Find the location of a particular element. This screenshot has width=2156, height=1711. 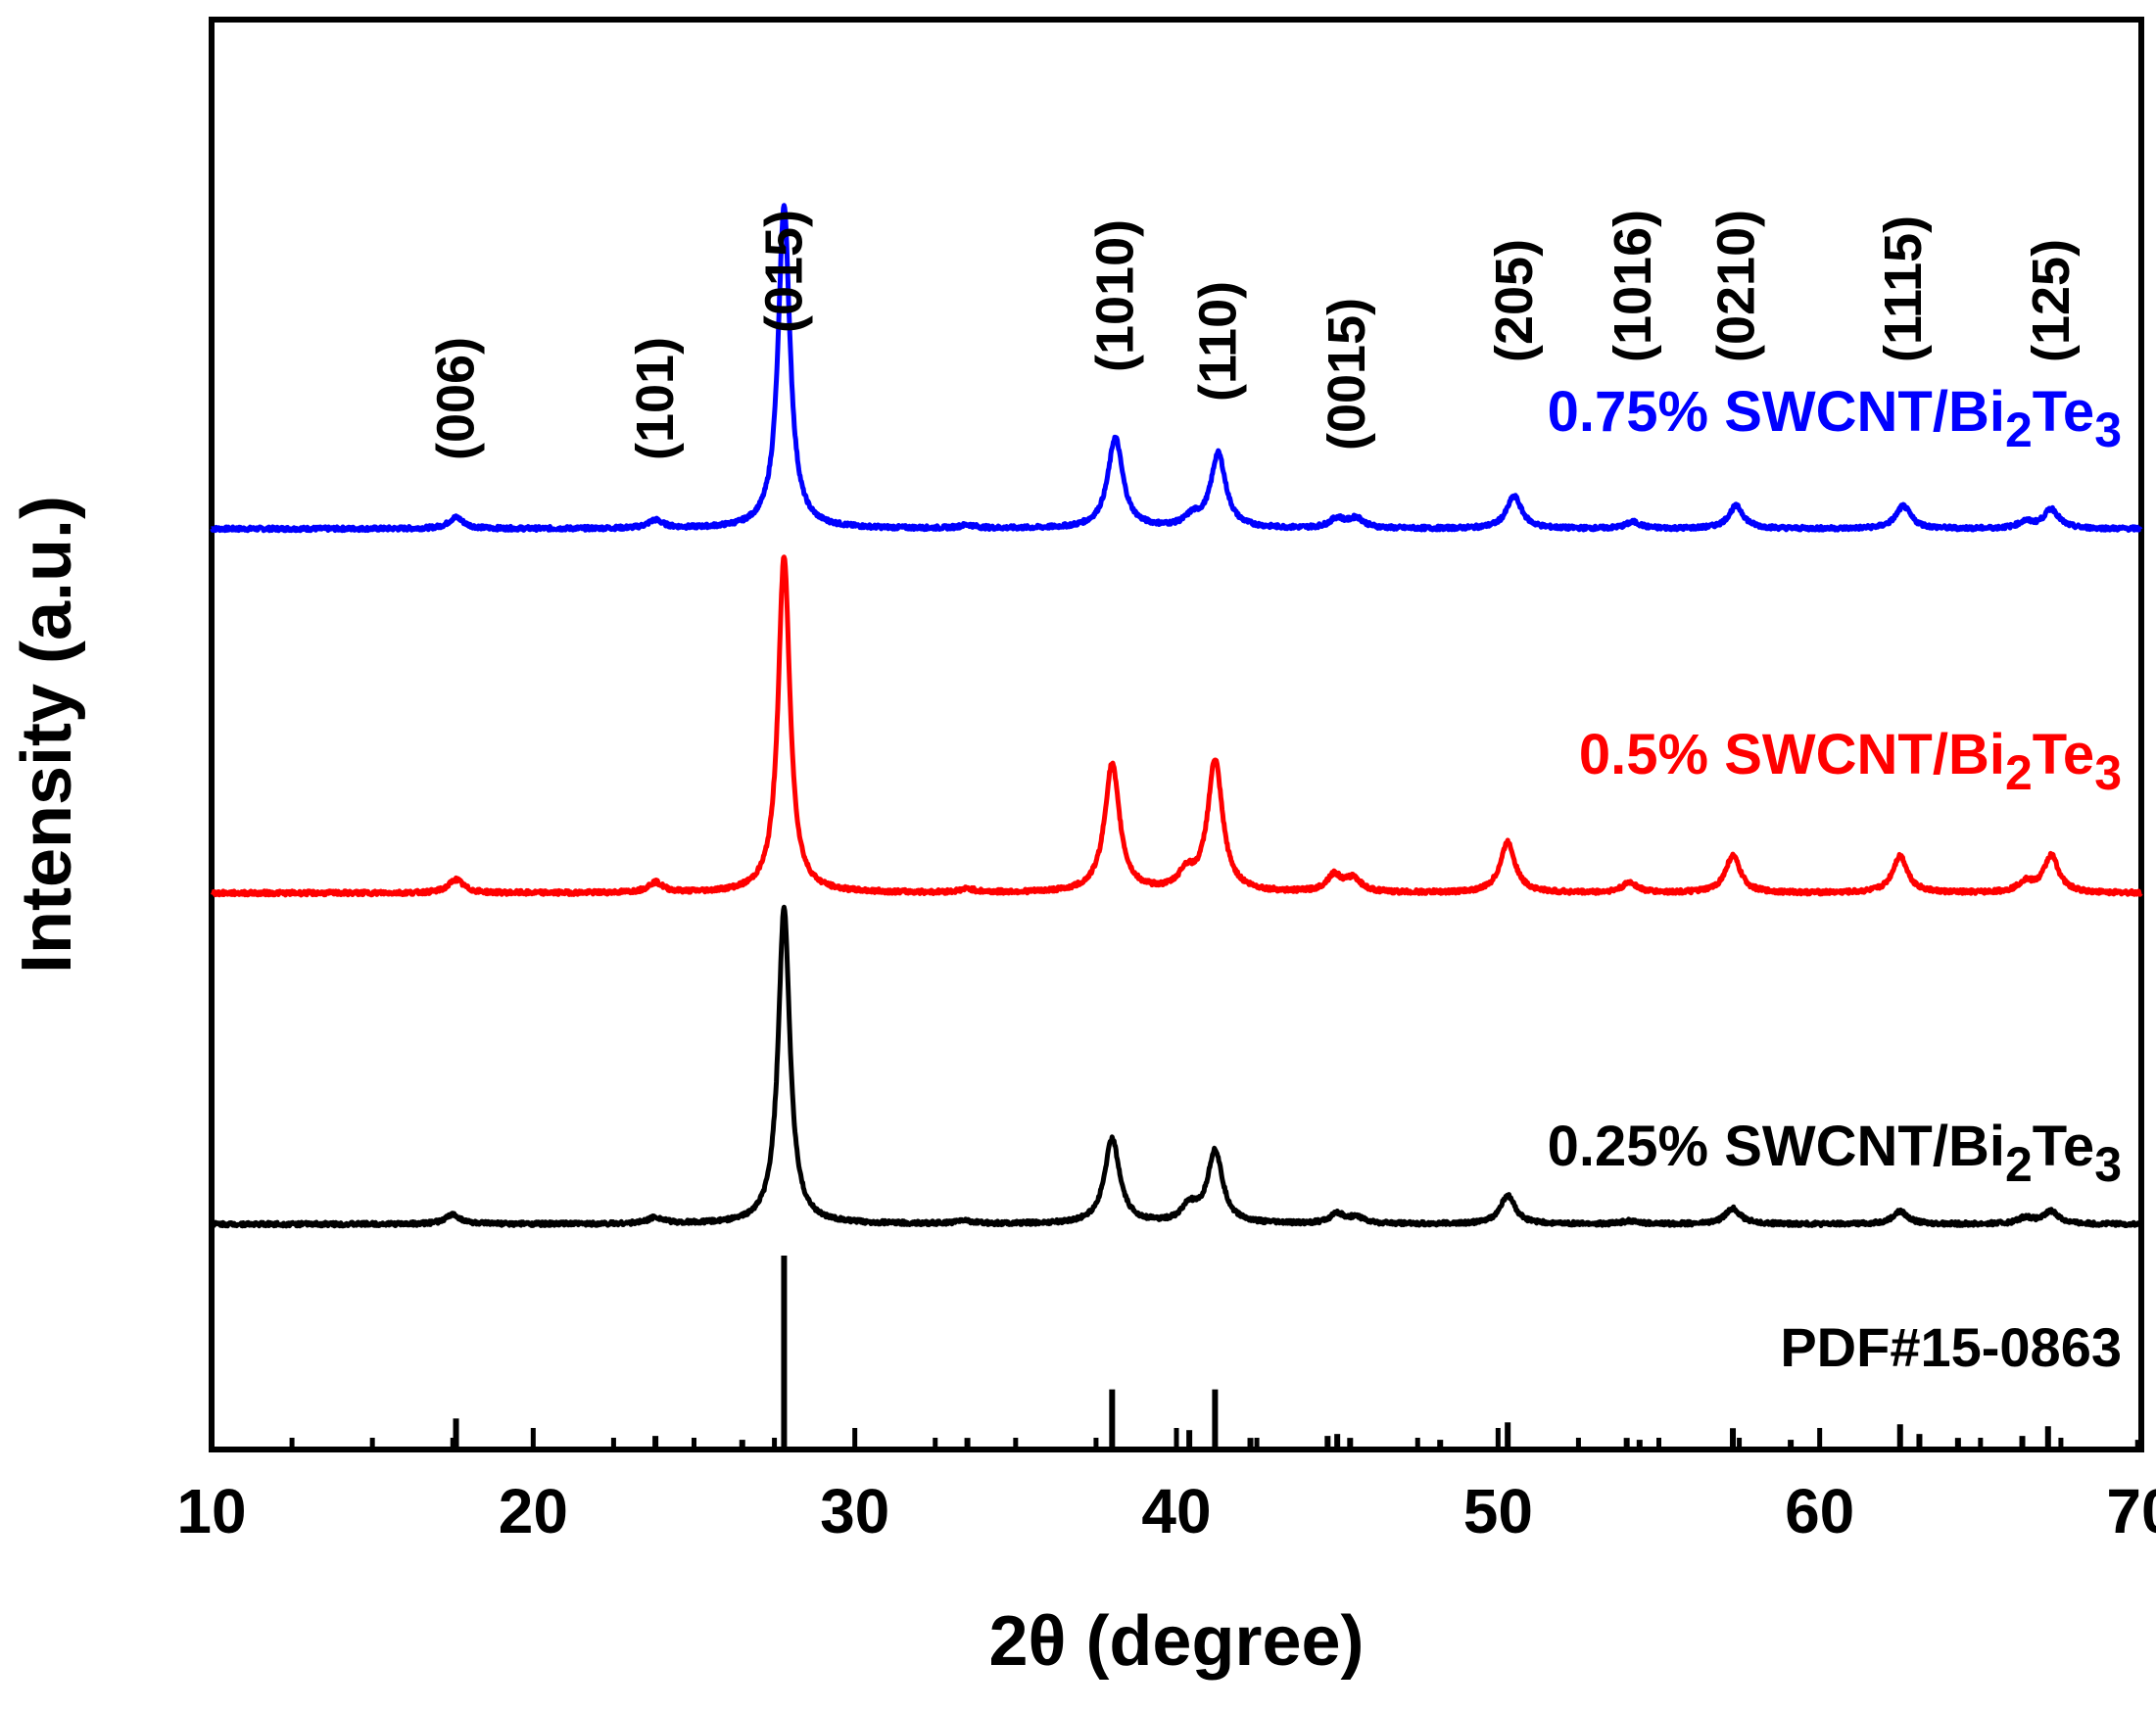

x-axis-ticks is located at coordinates (1176, 1439).